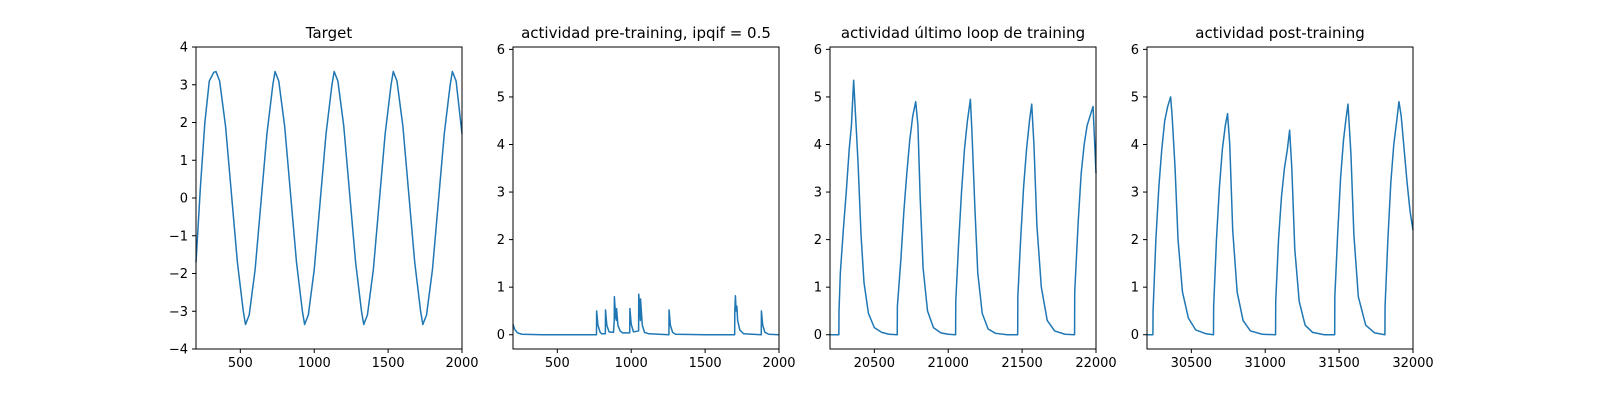  I want to click on x-tick-label: 32000, so click(1412, 363).